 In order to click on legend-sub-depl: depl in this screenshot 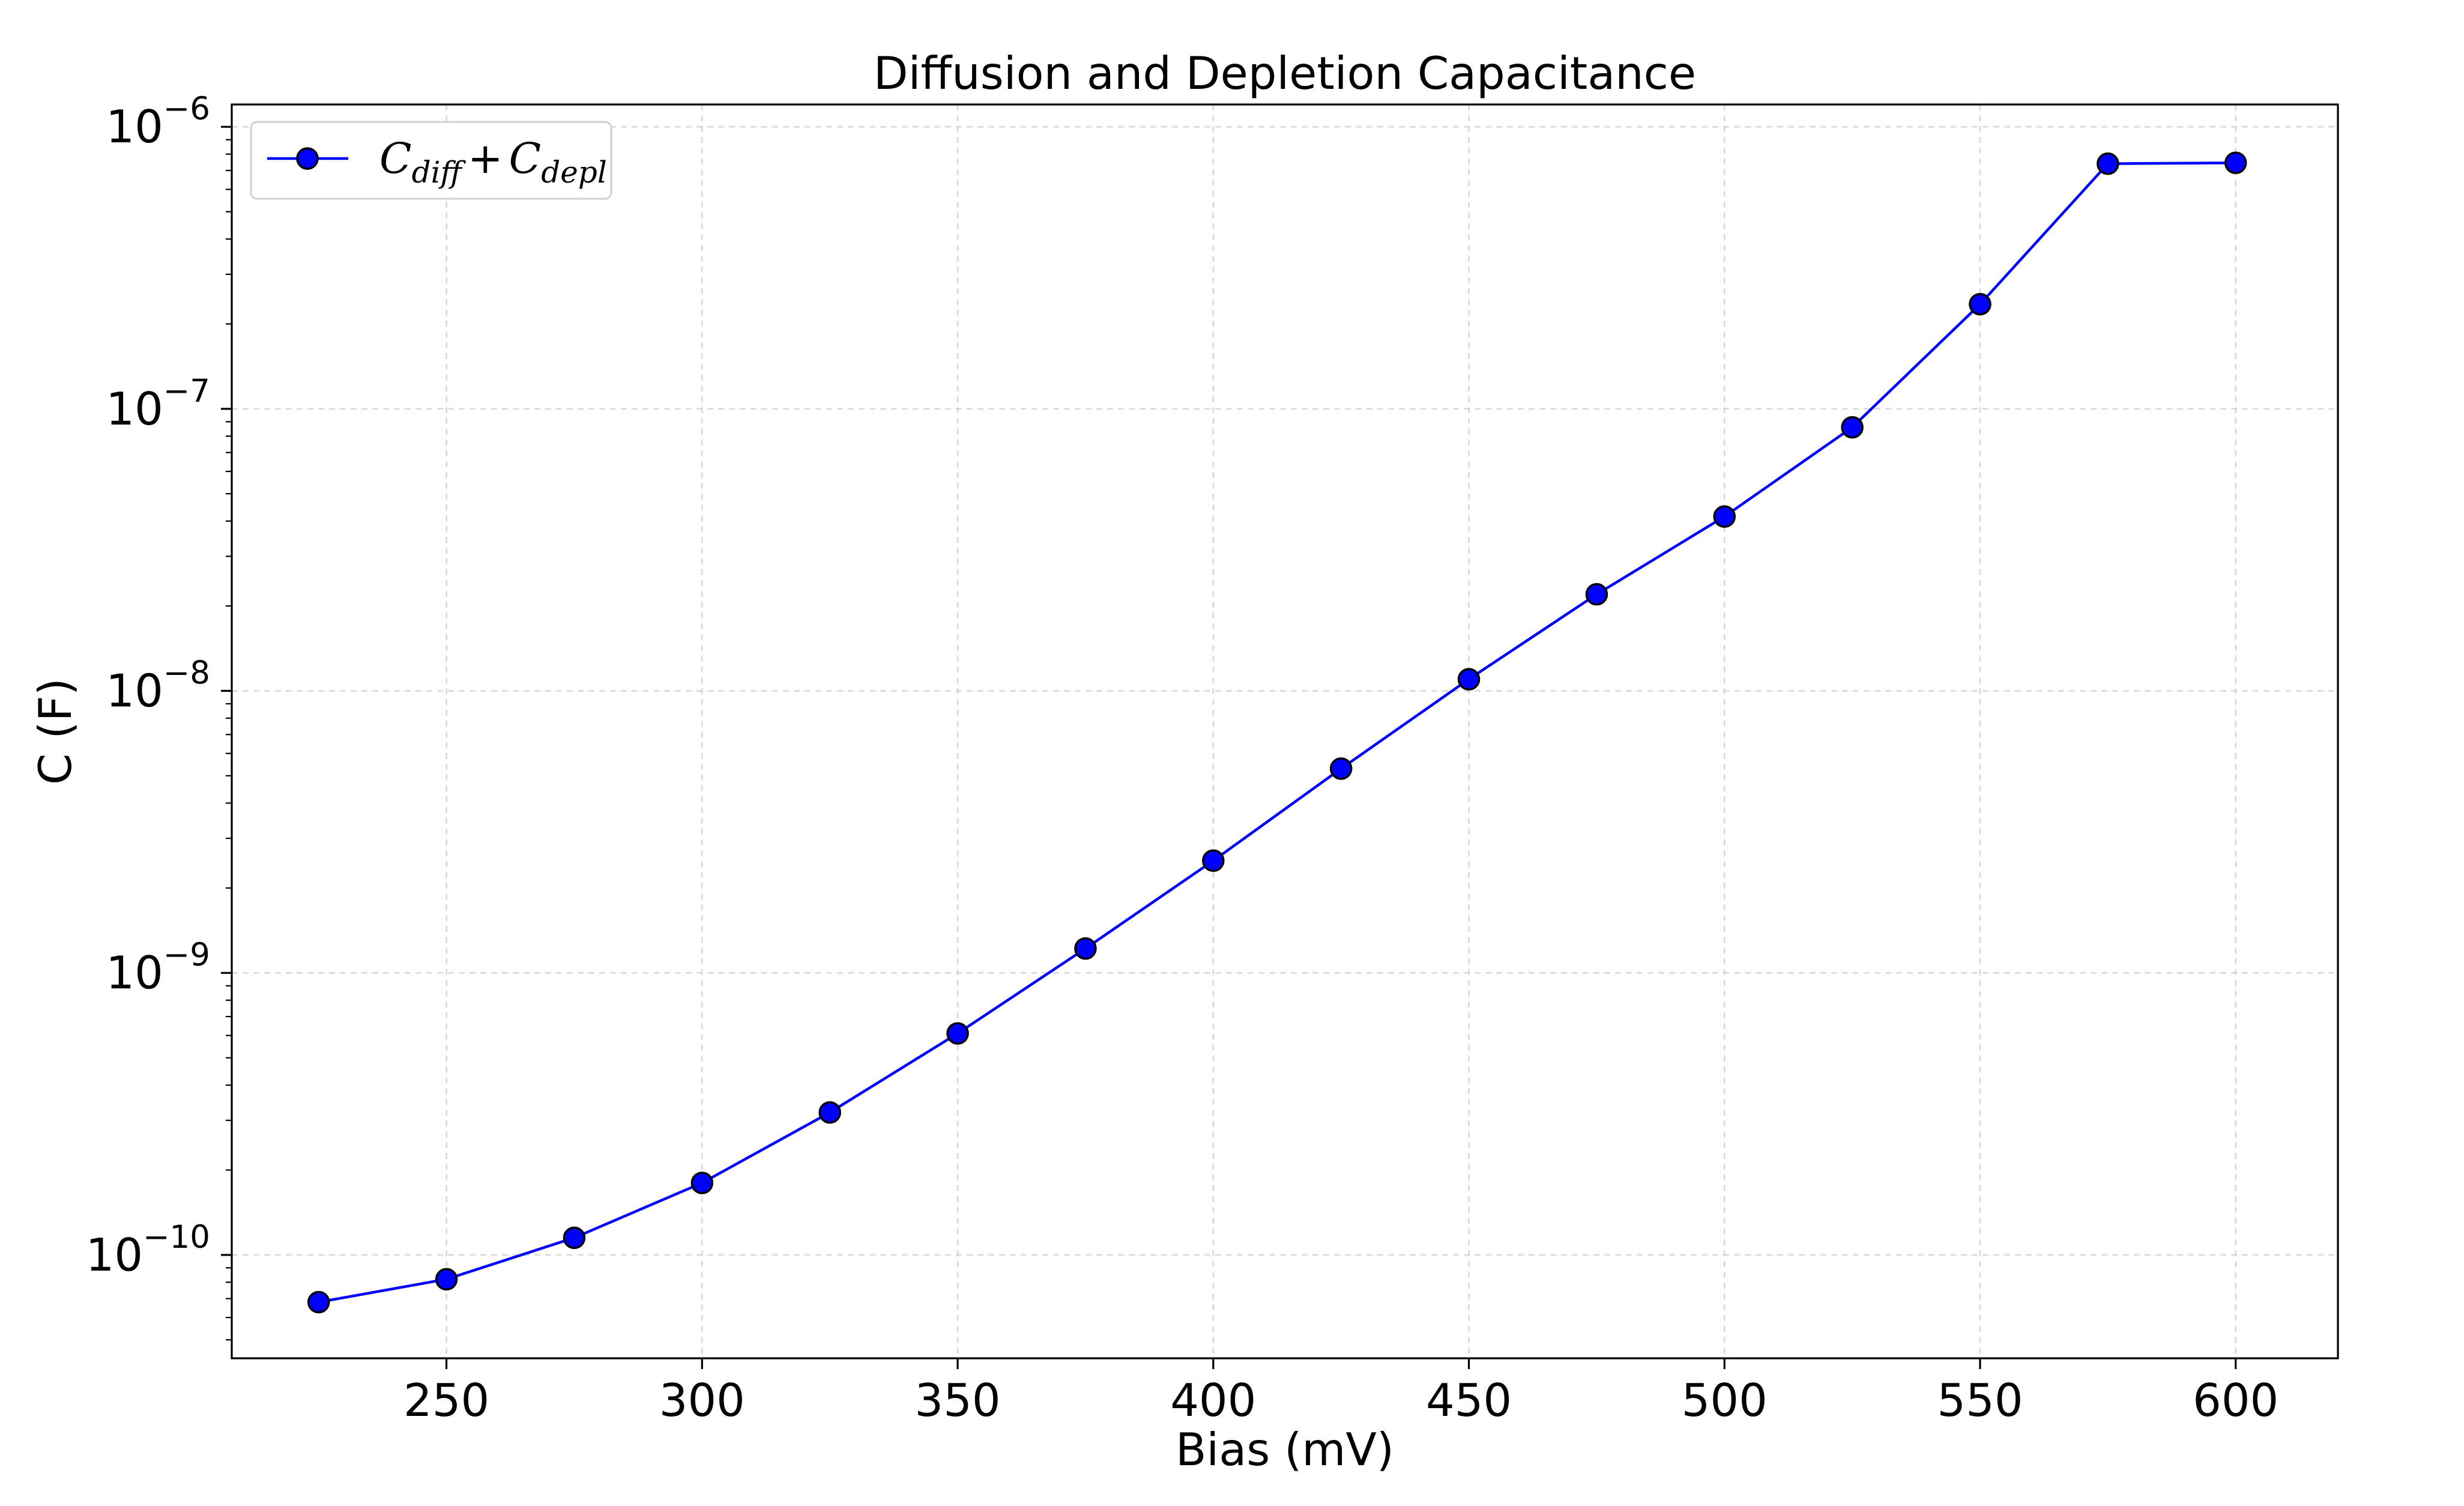, I will do `click(574, 172)`.